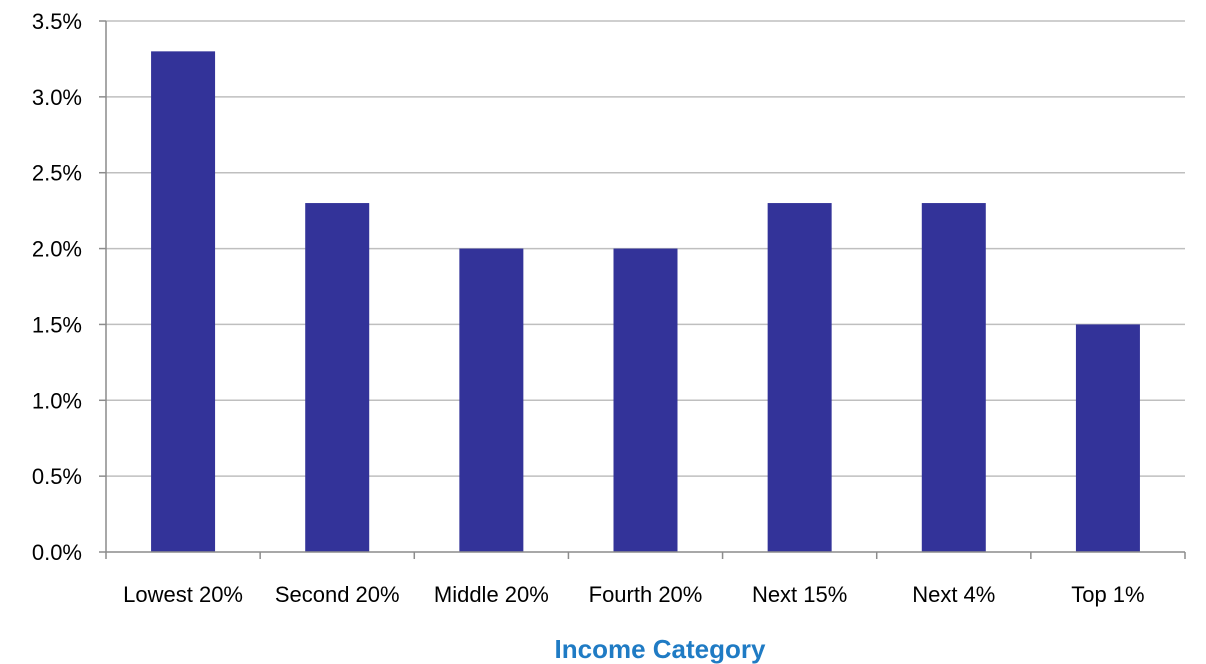  What do you see at coordinates (337, 594) in the screenshot?
I see `x-tick-label: Second 20%` at bounding box center [337, 594].